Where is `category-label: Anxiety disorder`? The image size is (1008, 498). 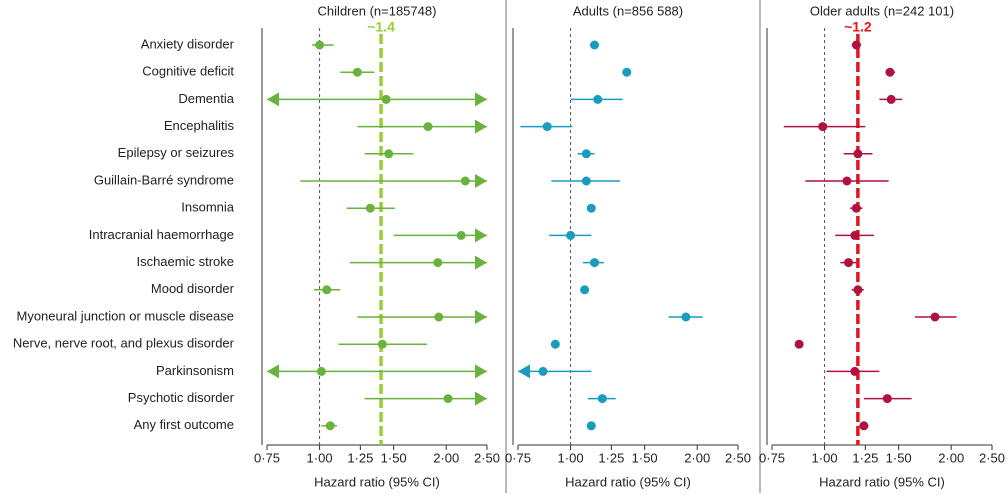 category-label: Anxiety disorder is located at coordinates (188, 43).